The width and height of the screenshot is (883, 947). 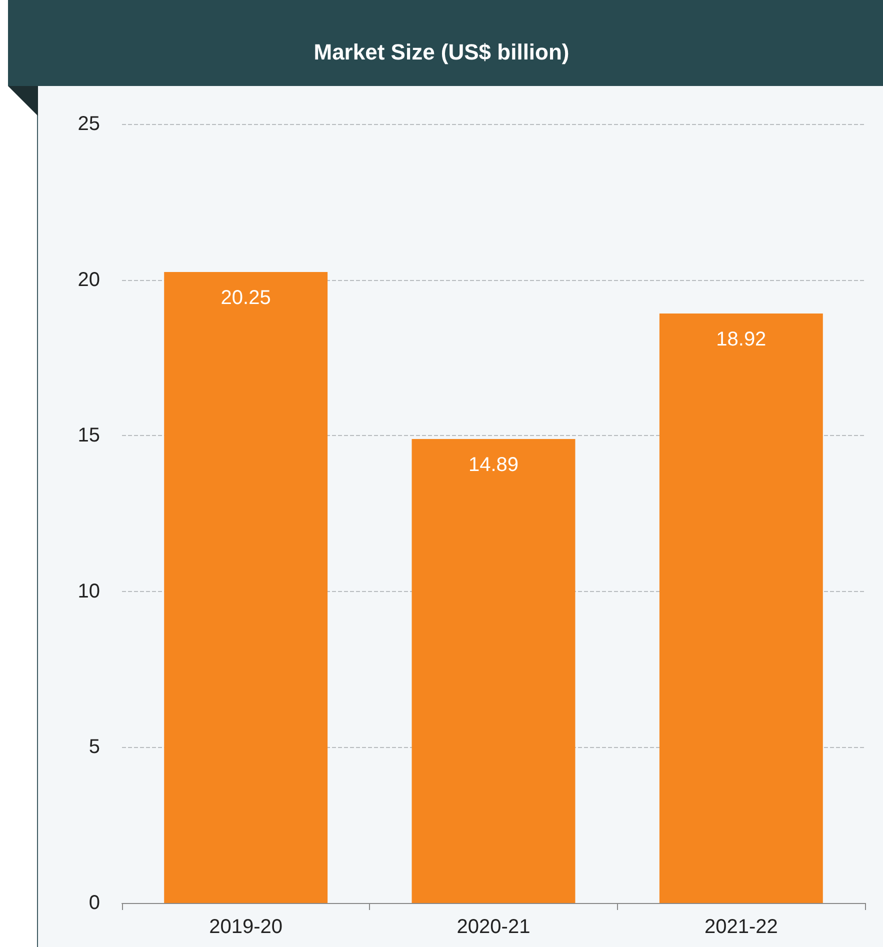 What do you see at coordinates (442, 52) in the screenshot?
I see `chart-title: Market Size (US$ billion)` at bounding box center [442, 52].